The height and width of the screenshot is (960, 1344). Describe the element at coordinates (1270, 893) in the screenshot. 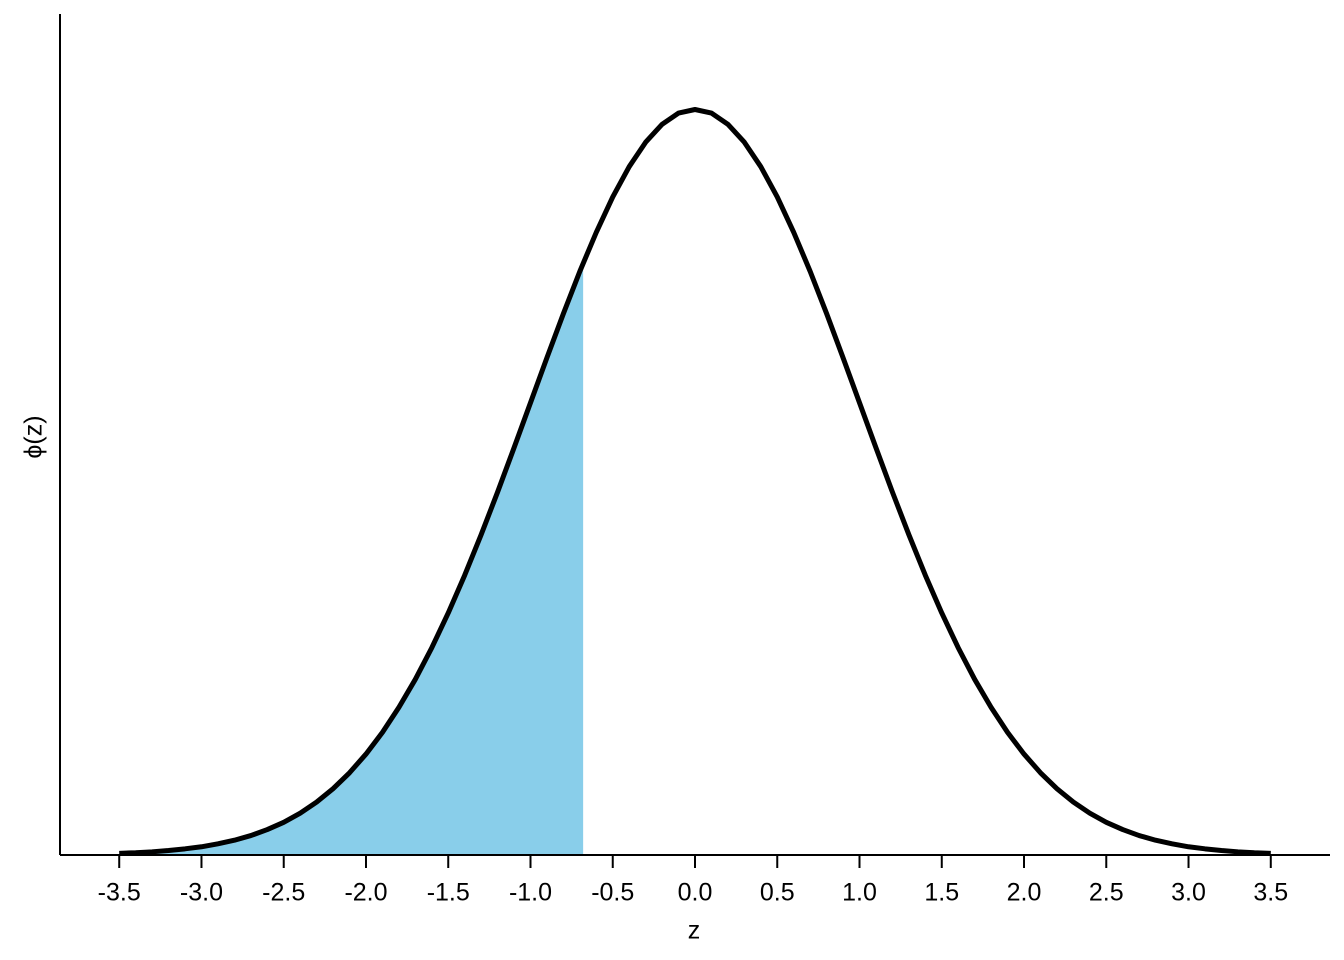

I see `x-tick-label: 3.5` at that location.